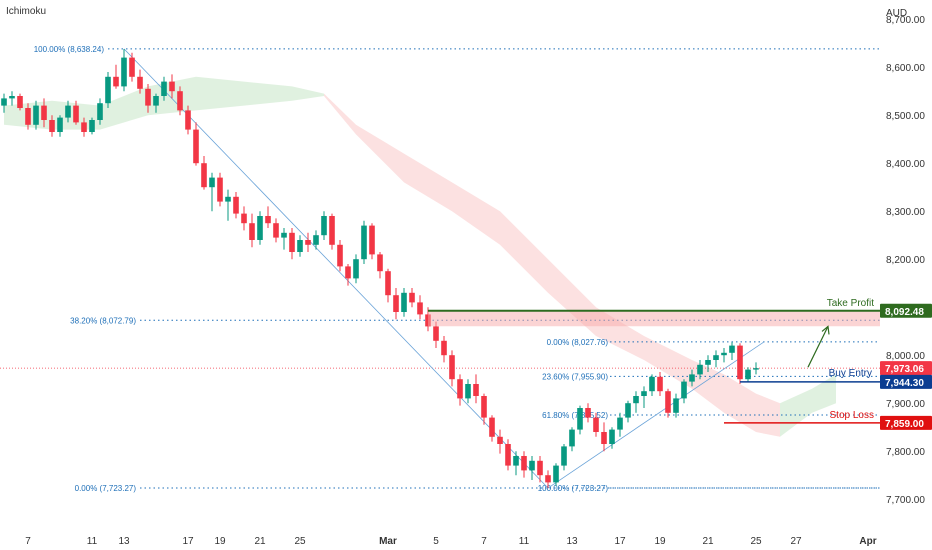 This screenshot has width=932, height=550. What do you see at coordinates (906, 381) in the screenshot?
I see `buy-entry-badge` at bounding box center [906, 381].